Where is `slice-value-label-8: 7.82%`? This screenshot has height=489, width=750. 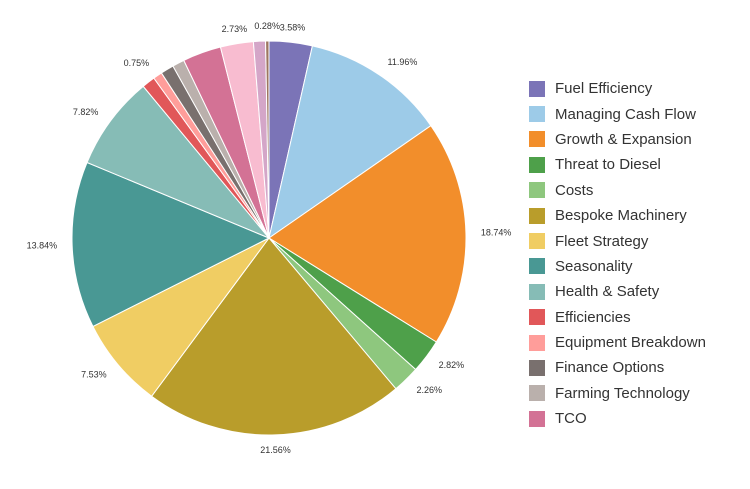
slice-value-label-8: 7.82% is located at coordinates (86, 112).